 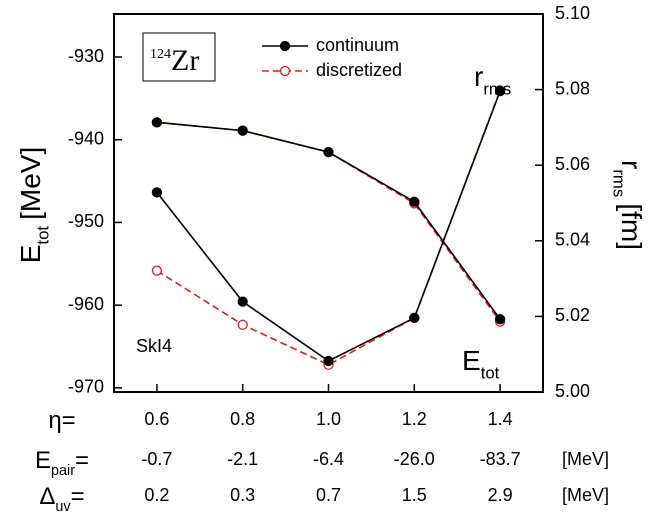 What do you see at coordinates (54, 420) in the screenshot?
I see `row-label-main: η` at bounding box center [54, 420].